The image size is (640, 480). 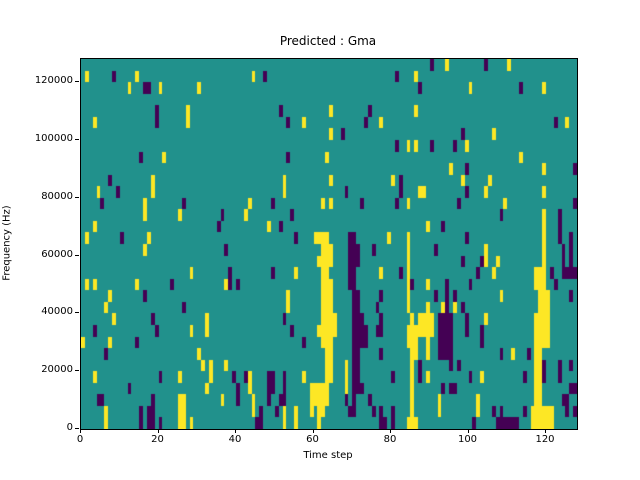 I want to click on x-tick-label: 60, so click(x=312, y=439).